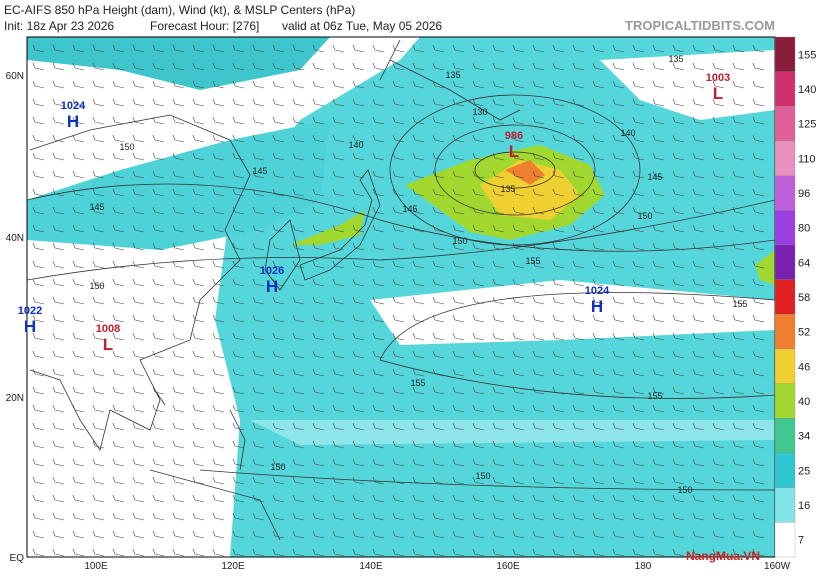 The width and height of the screenshot is (819, 578). I want to click on jet-north, so click(178, 63).